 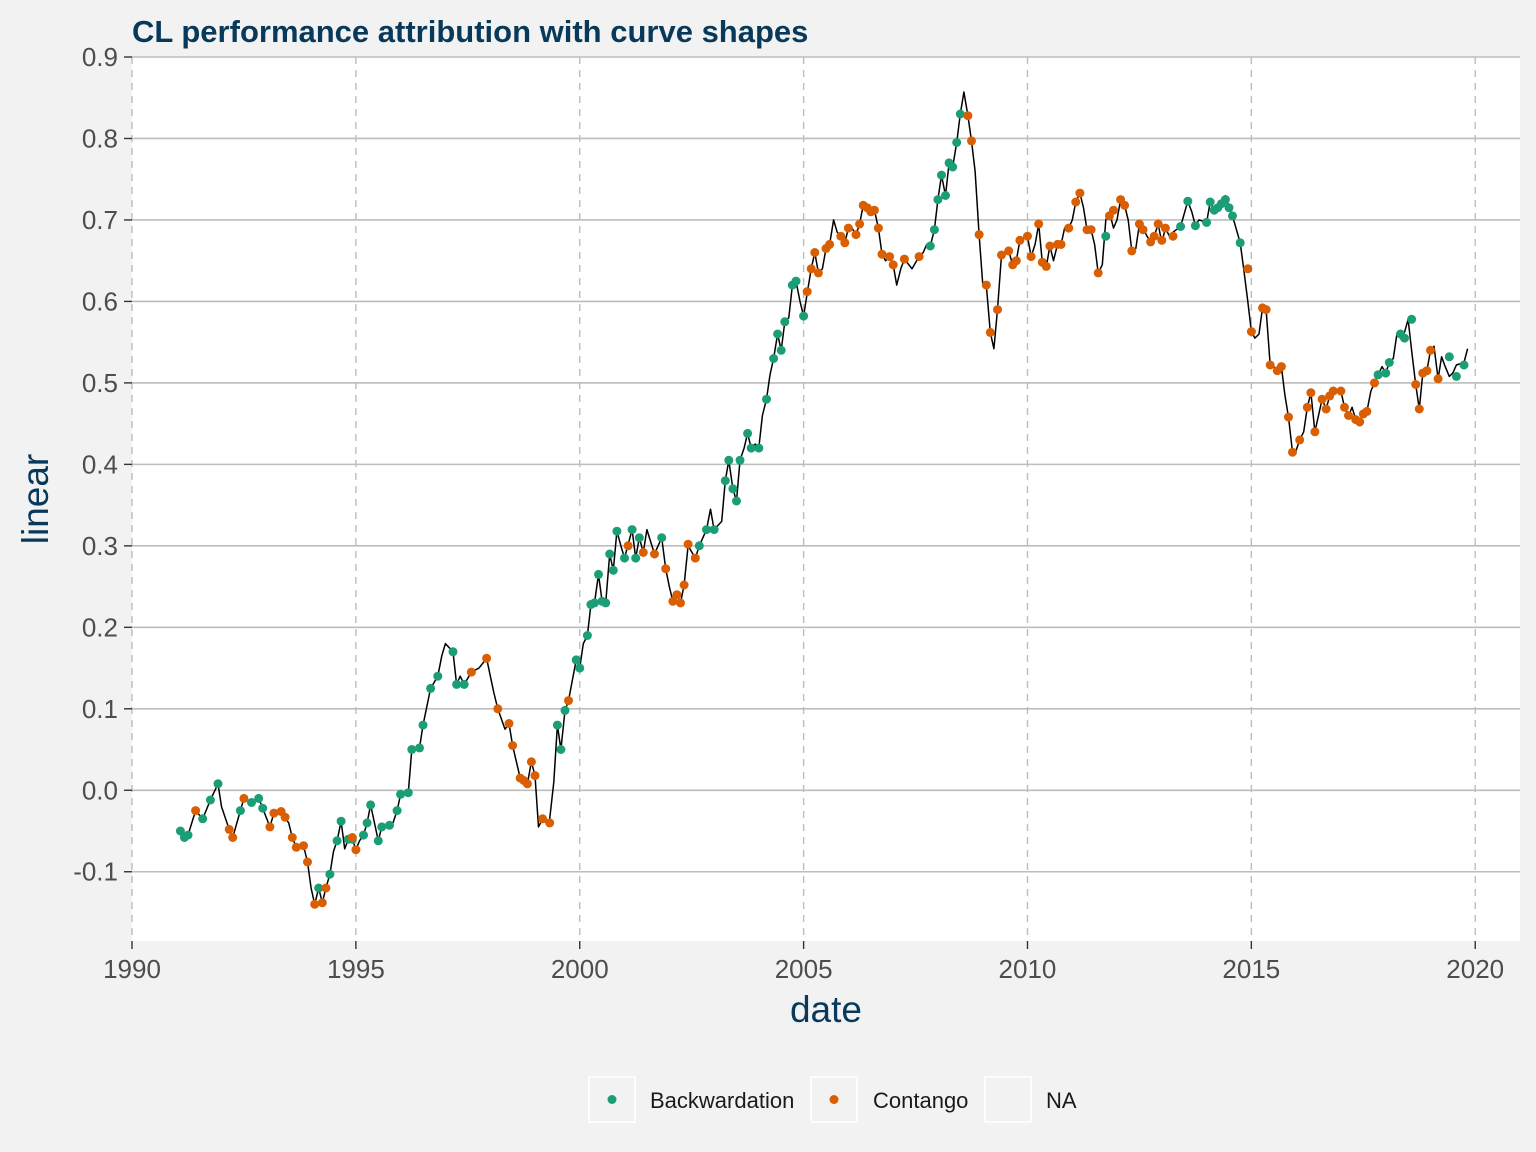 What do you see at coordinates (95, 872) in the screenshot?
I see `y-tick-label: -0.1` at bounding box center [95, 872].